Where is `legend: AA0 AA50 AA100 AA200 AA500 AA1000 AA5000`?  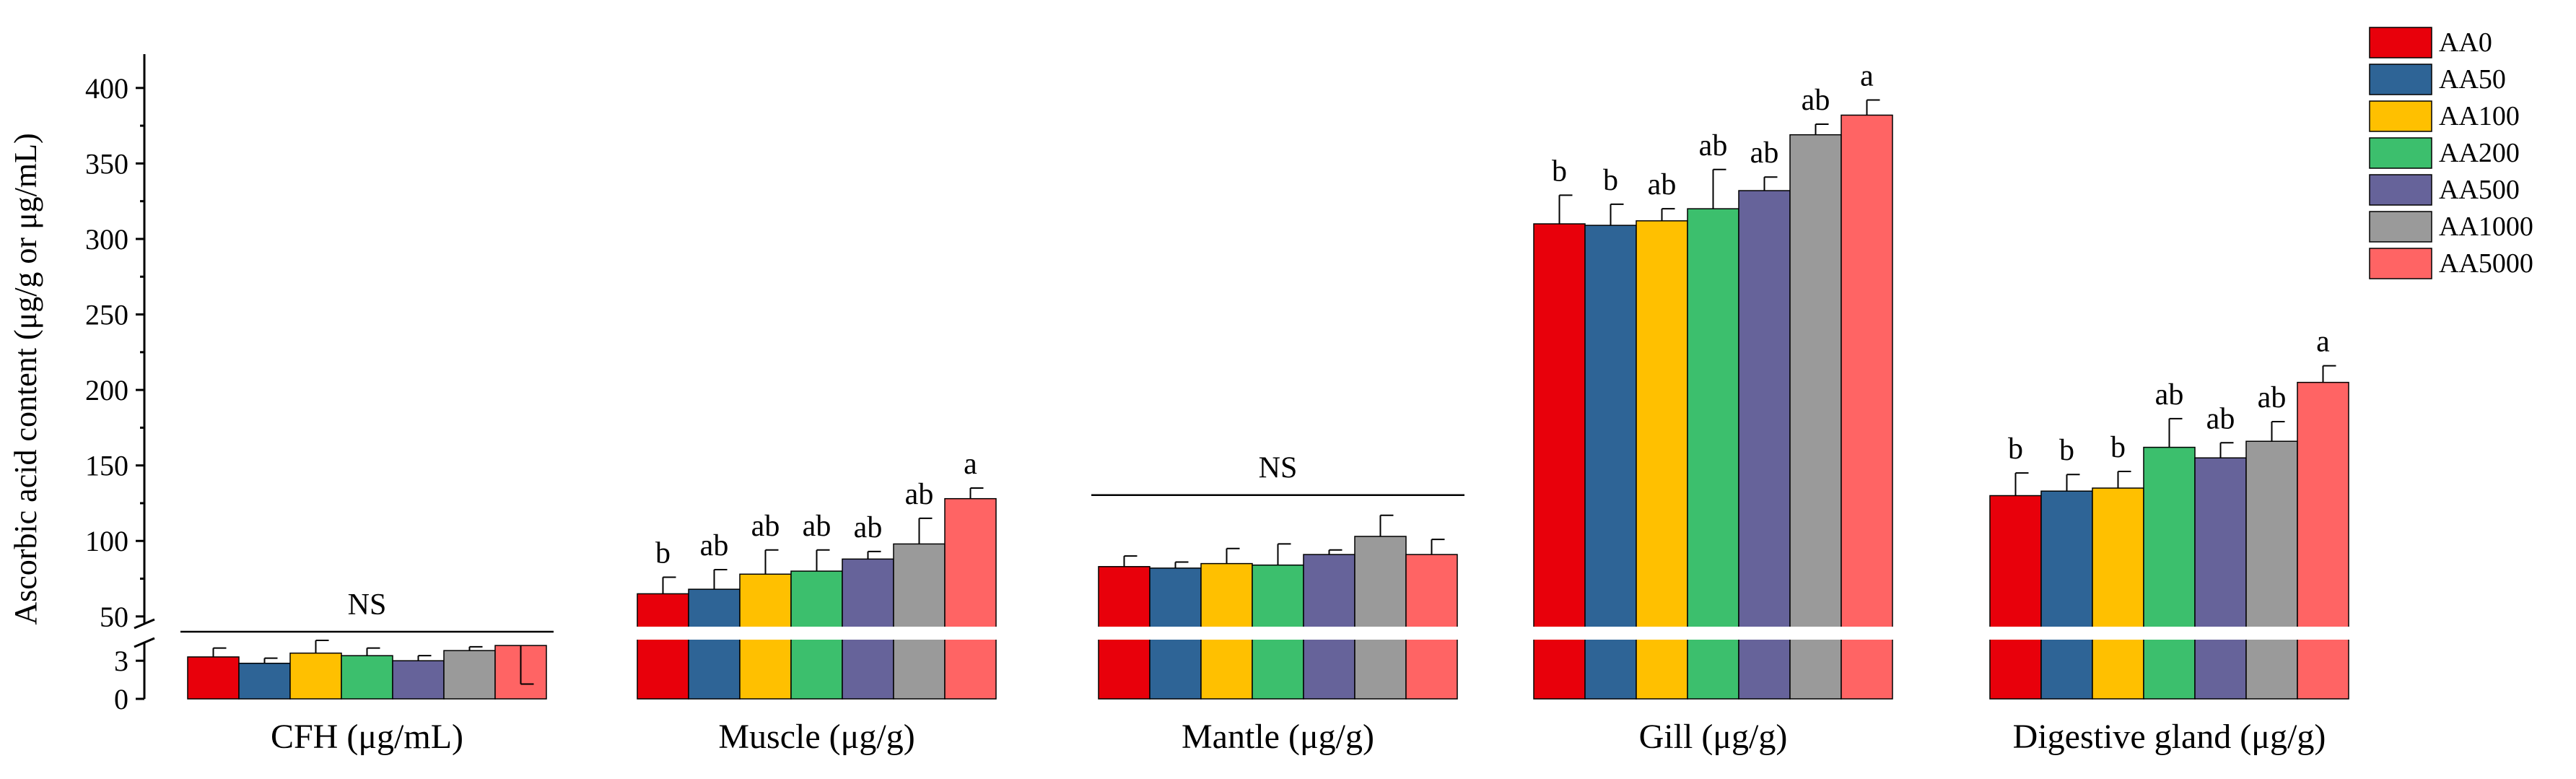 legend: AA0 AA50 AA100 AA200 AA500 AA1000 AA5000 is located at coordinates (2451, 153).